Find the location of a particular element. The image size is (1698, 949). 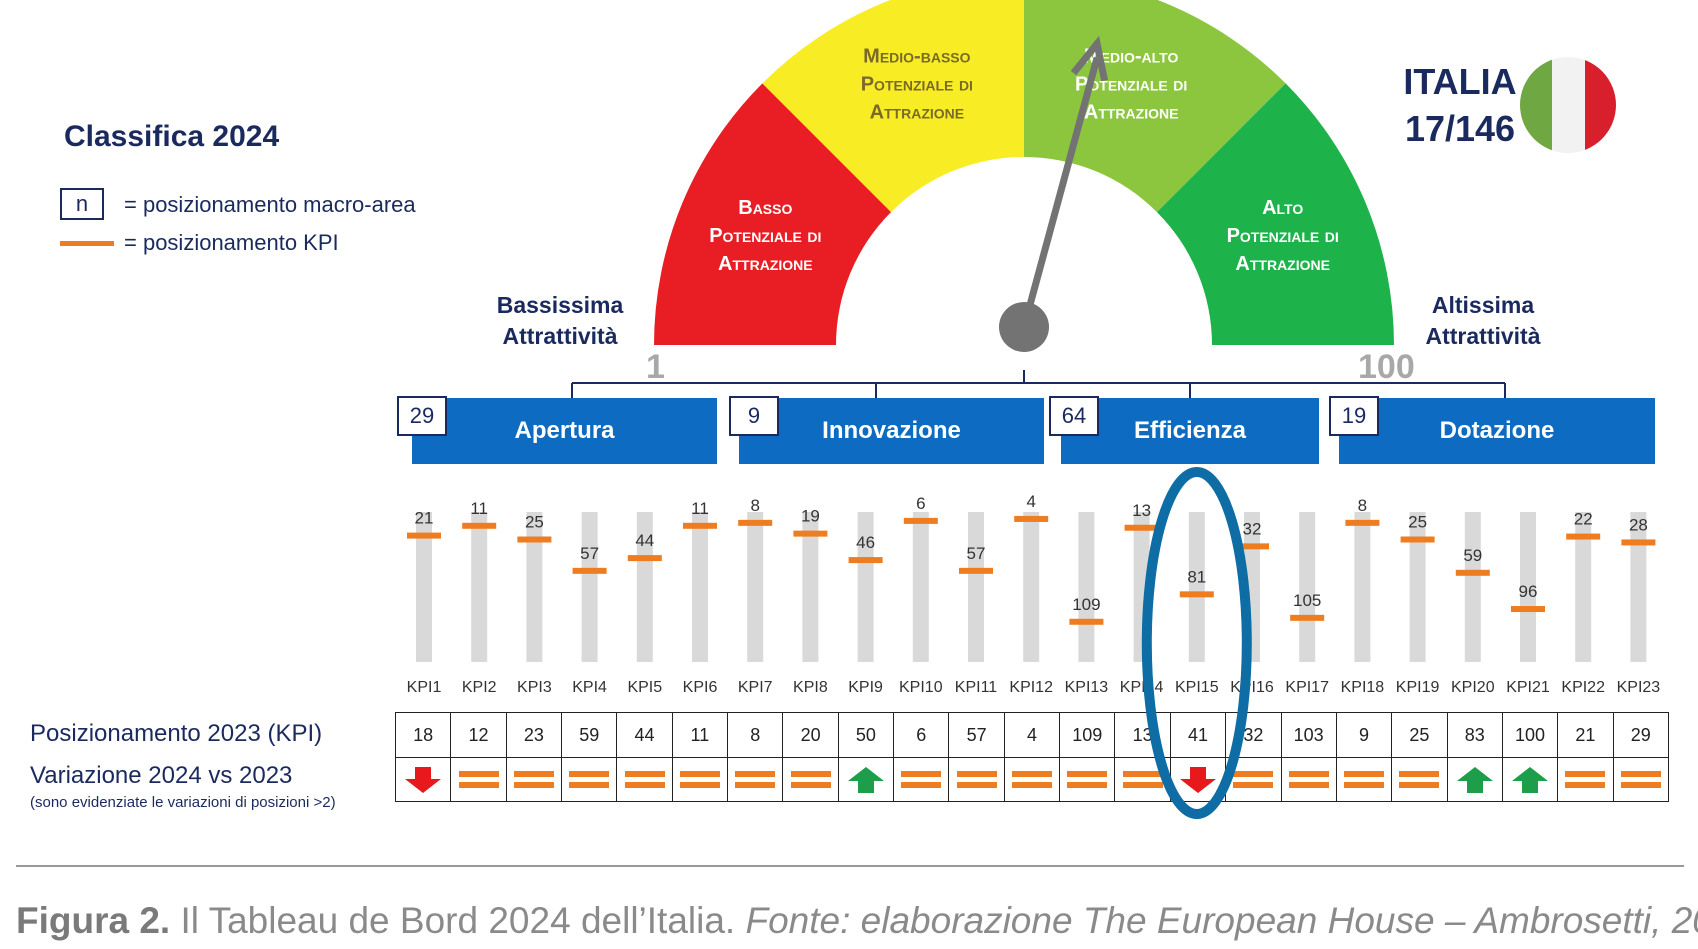

table-column: 13 is located at coordinates (1143, 757).